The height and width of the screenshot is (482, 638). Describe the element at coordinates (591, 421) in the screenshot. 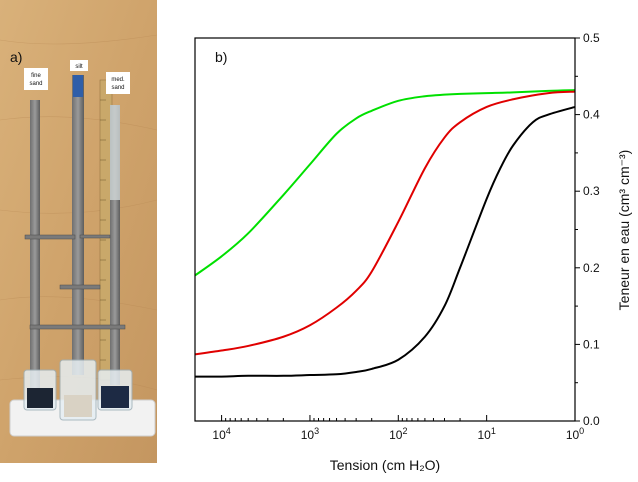

I see `y-tick-label-1: 0.0` at that location.